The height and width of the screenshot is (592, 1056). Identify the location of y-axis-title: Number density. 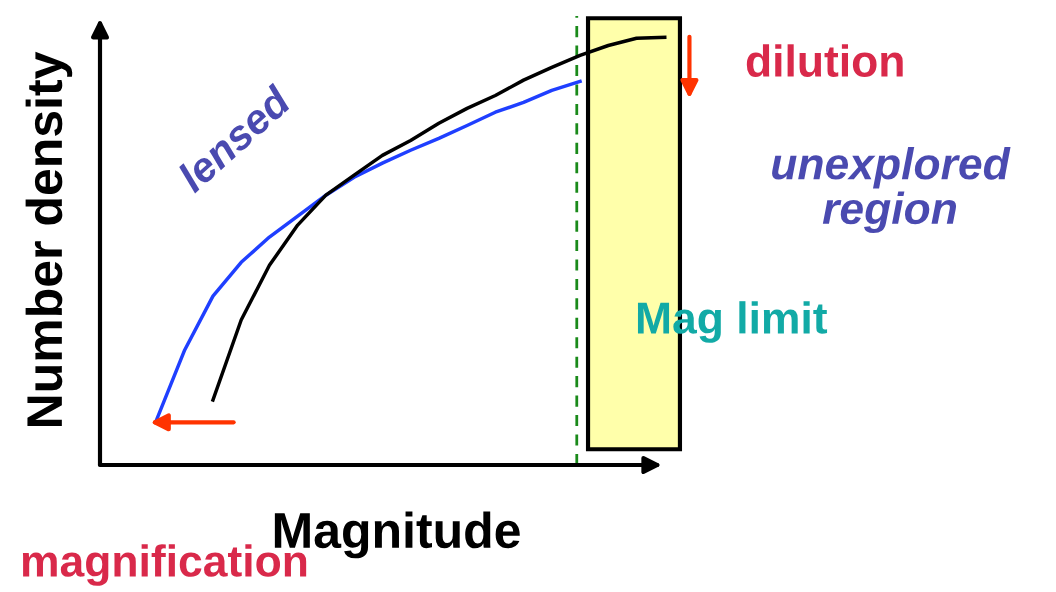
(49, 239).